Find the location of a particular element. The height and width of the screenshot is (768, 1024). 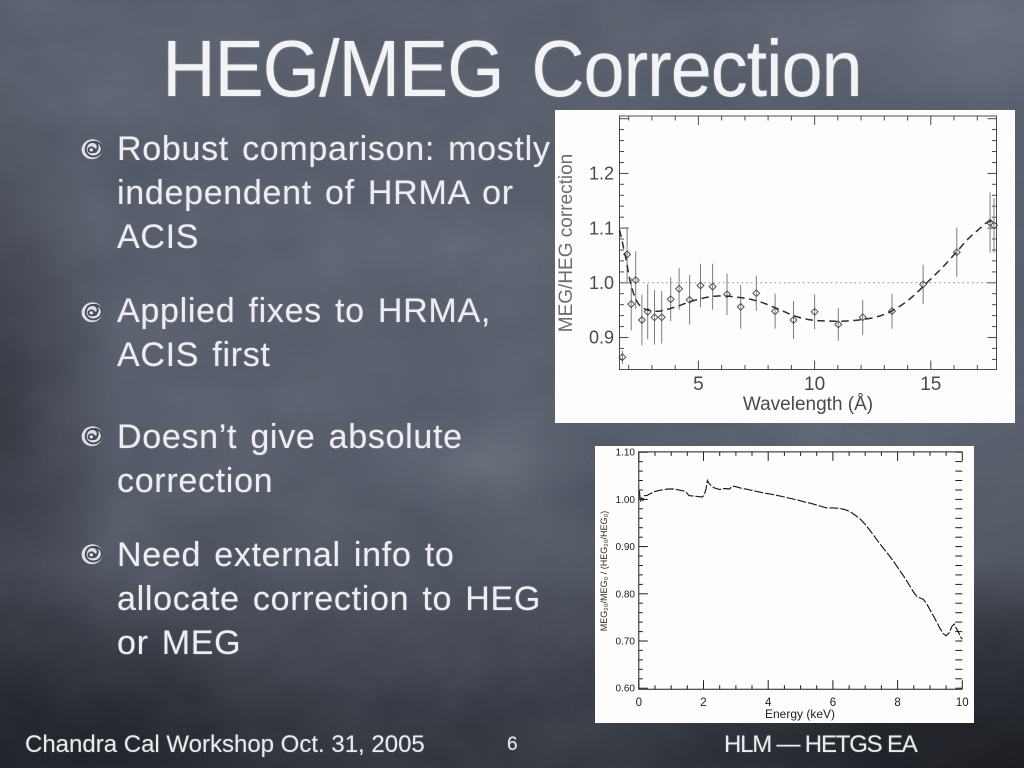

svg-text: 15 is located at coordinates (930, 384).